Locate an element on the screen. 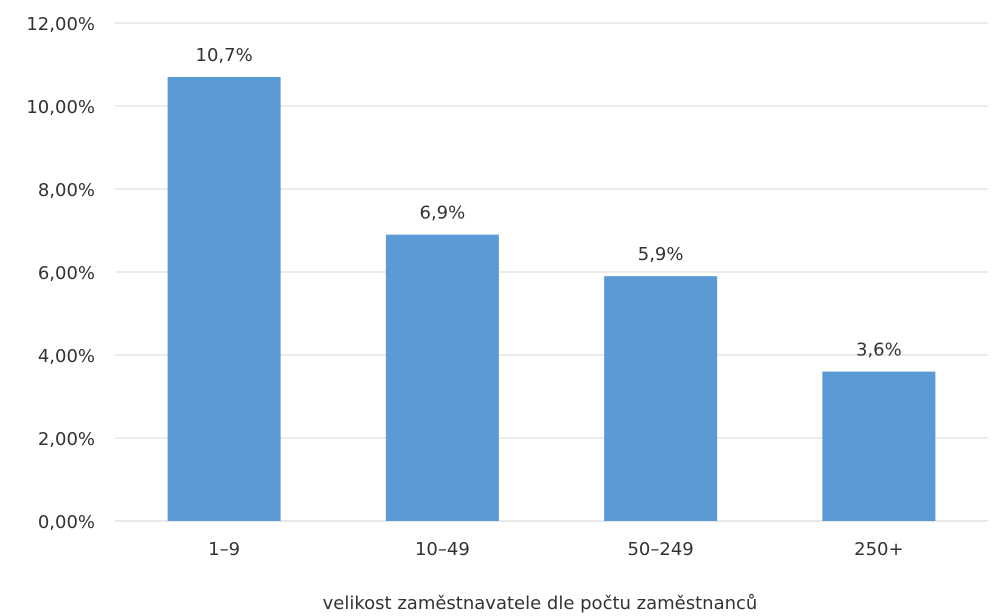 The image size is (999, 616). x-tick-label: 250+ is located at coordinates (878, 549).